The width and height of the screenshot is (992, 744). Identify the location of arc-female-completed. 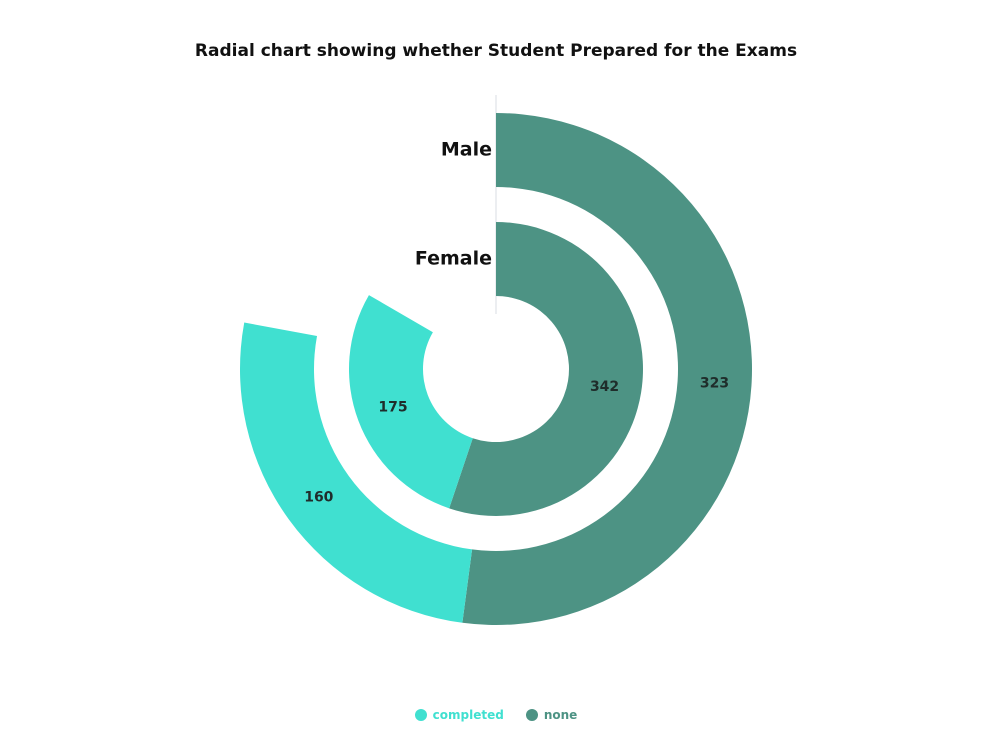
(410, 402).